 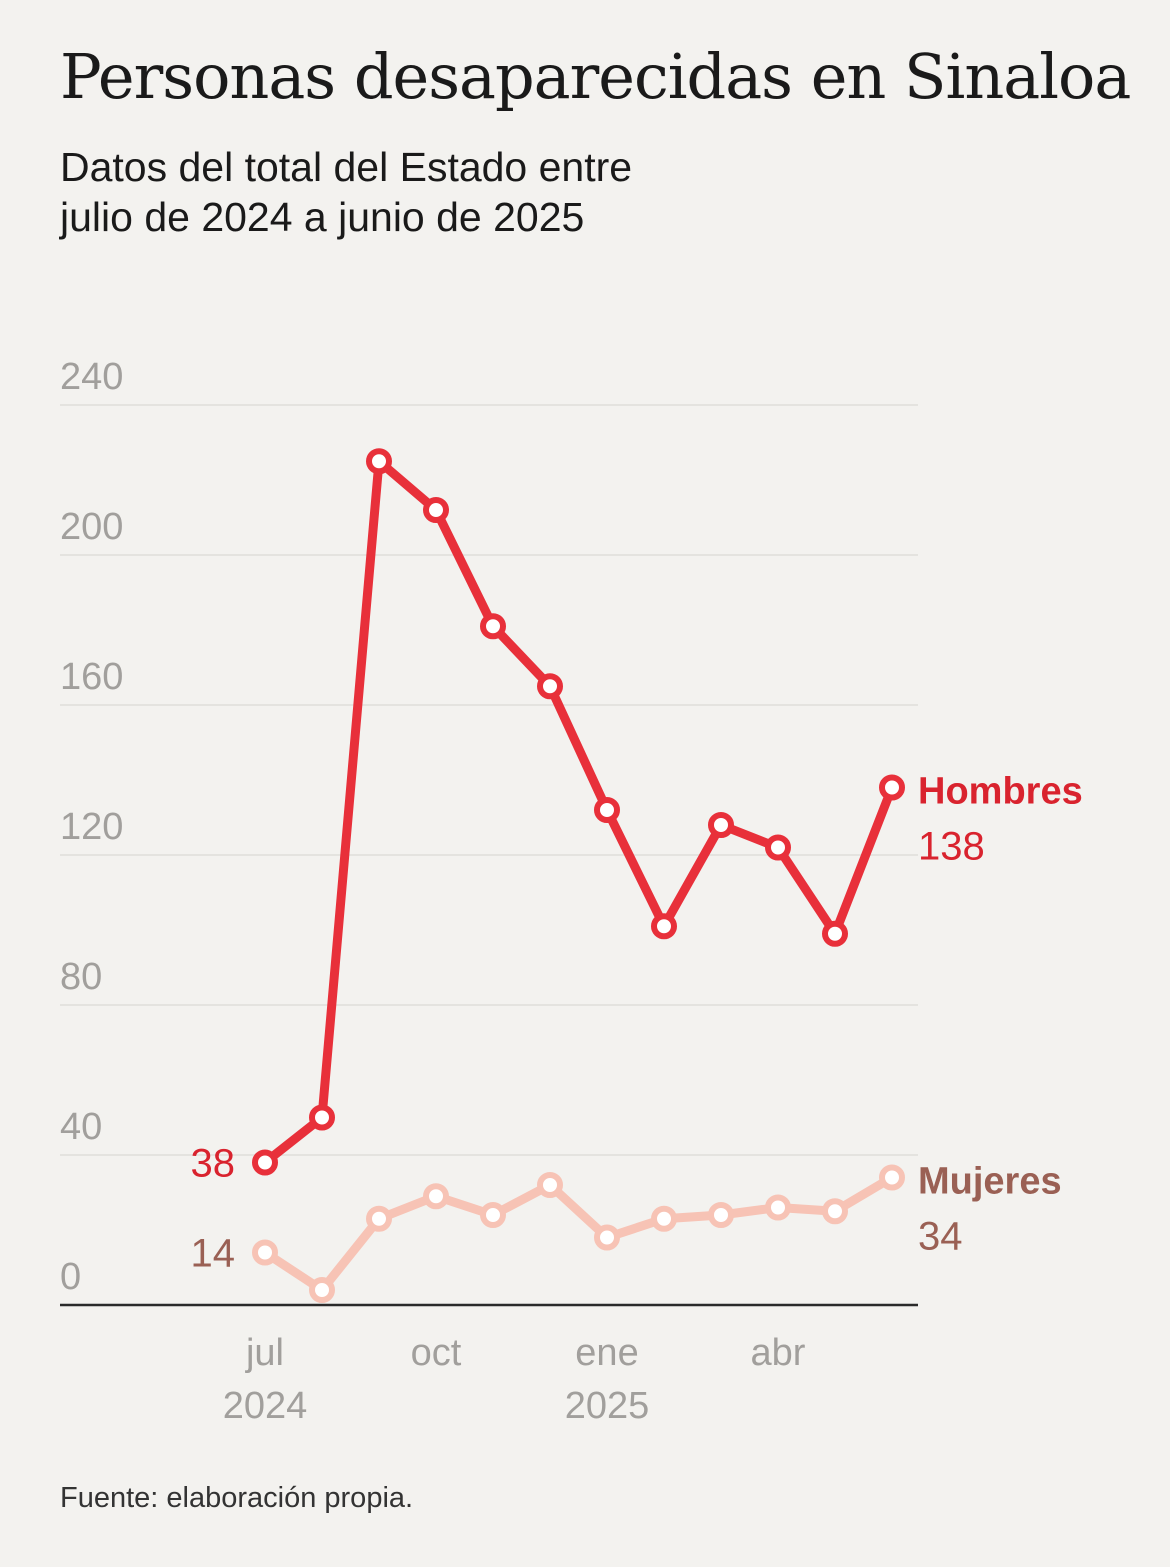 What do you see at coordinates (91, 677) in the screenshot?
I see `y-tick-label: 160` at bounding box center [91, 677].